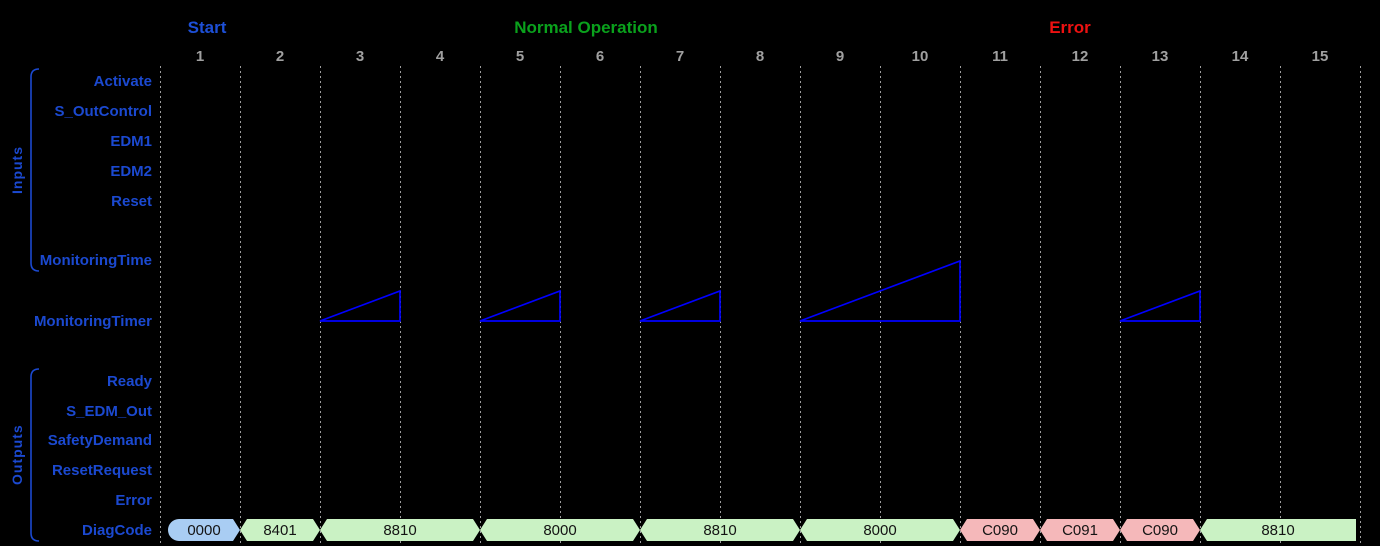 Image resolution: width=1380 pixels, height=546 pixels. Describe the element at coordinates (1320, 56) in the screenshot. I see `column-number: 15` at that location.